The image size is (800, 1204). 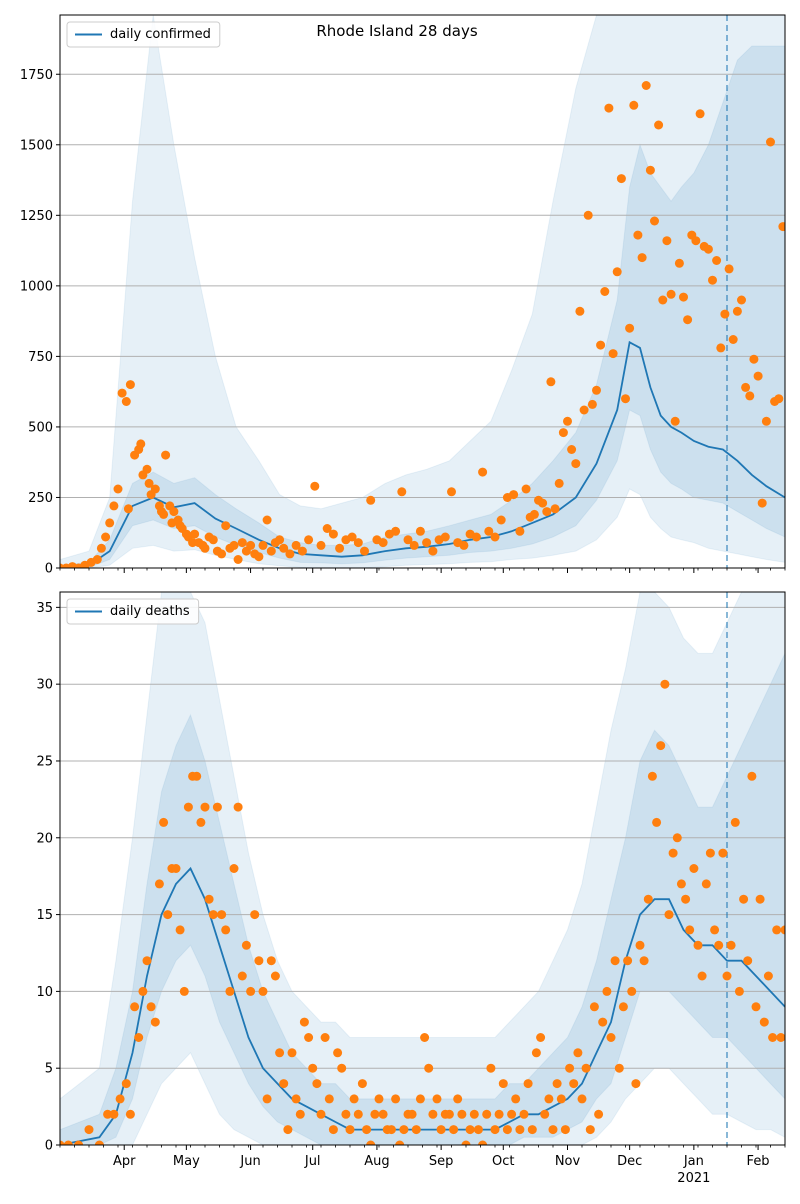 What do you see at coordinates (758, 1161) in the screenshot?
I see `x-tick-label: Feb` at bounding box center [758, 1161].